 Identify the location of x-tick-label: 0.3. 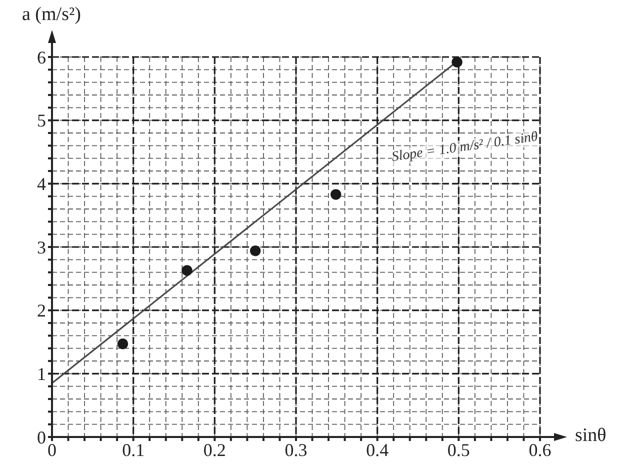
(296, 450).